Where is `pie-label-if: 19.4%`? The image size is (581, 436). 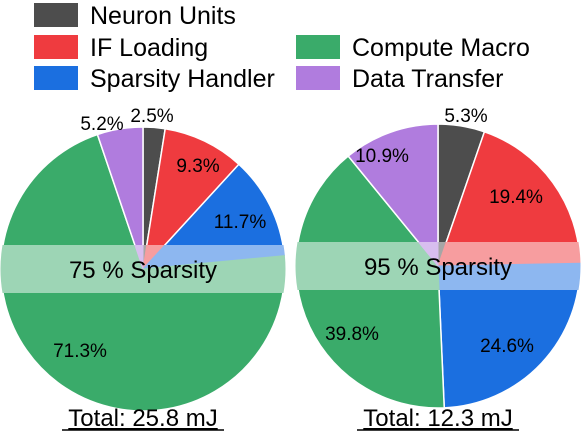 pie-label-if: 19.4% is located at coordinates (516, 197).